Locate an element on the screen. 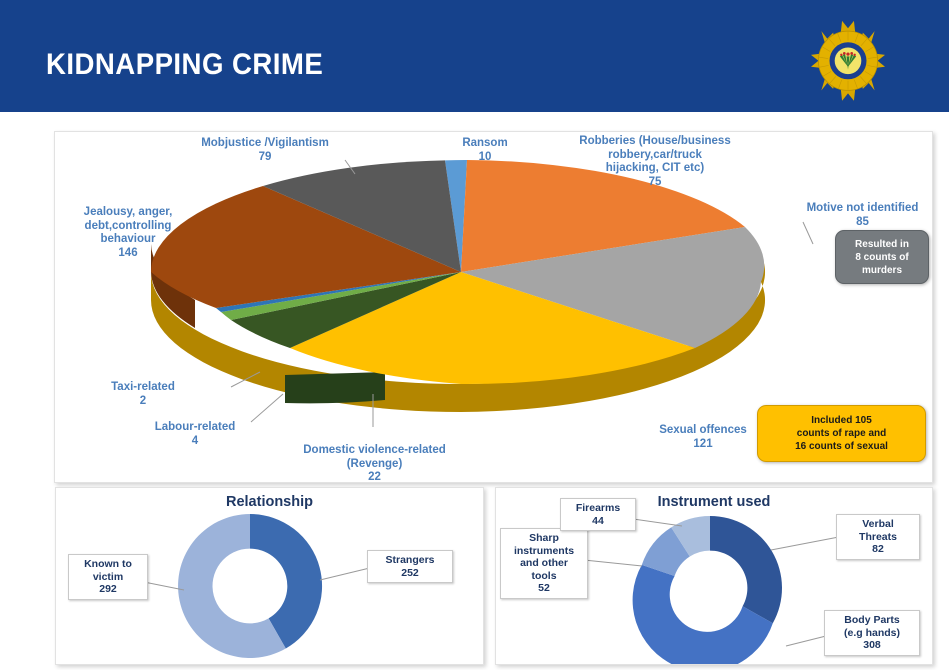  rape-callout-part-2: 105 is located at coordinates (863, 420).